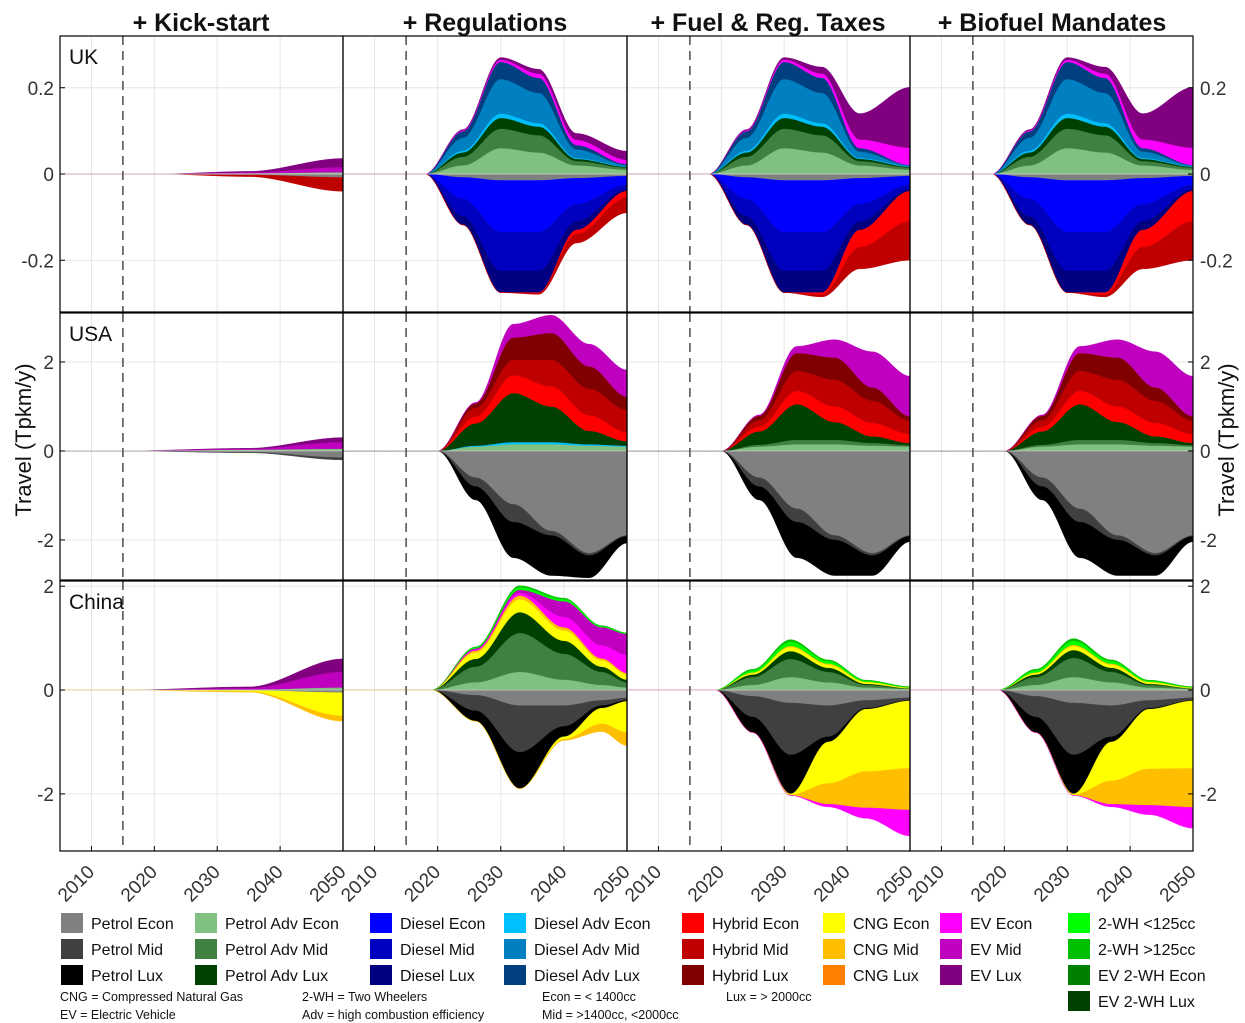 The width and height of the screenshot is (1245, 1023). Describe the element at coordinates (118, 1015) in the screenshot. I see `note-ev: EV = Electric Vehicle` at that location.